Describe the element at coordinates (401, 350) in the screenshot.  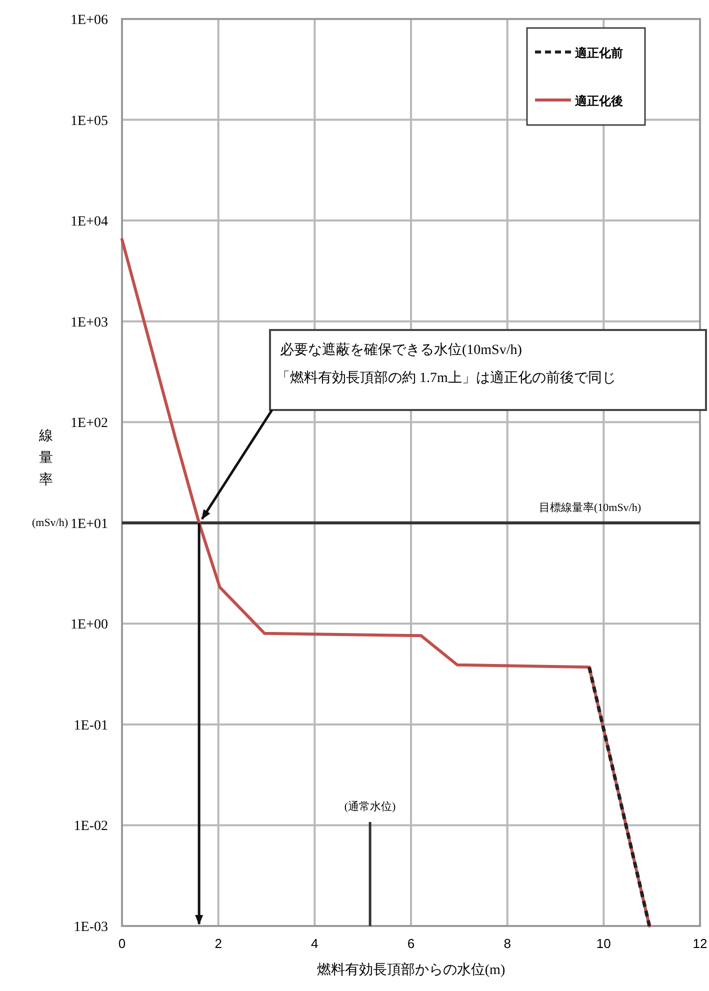
I see `annotation: 必要な遮蔽を確保できる水位(10mSv/h)` at that location.